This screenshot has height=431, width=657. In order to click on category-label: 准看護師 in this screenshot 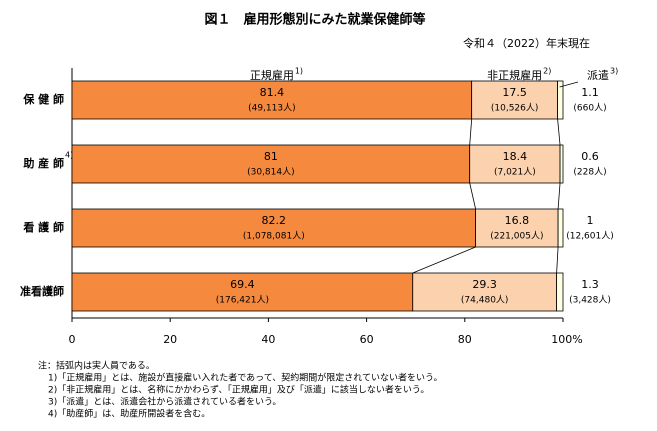, I will do `click(42, 291)`.